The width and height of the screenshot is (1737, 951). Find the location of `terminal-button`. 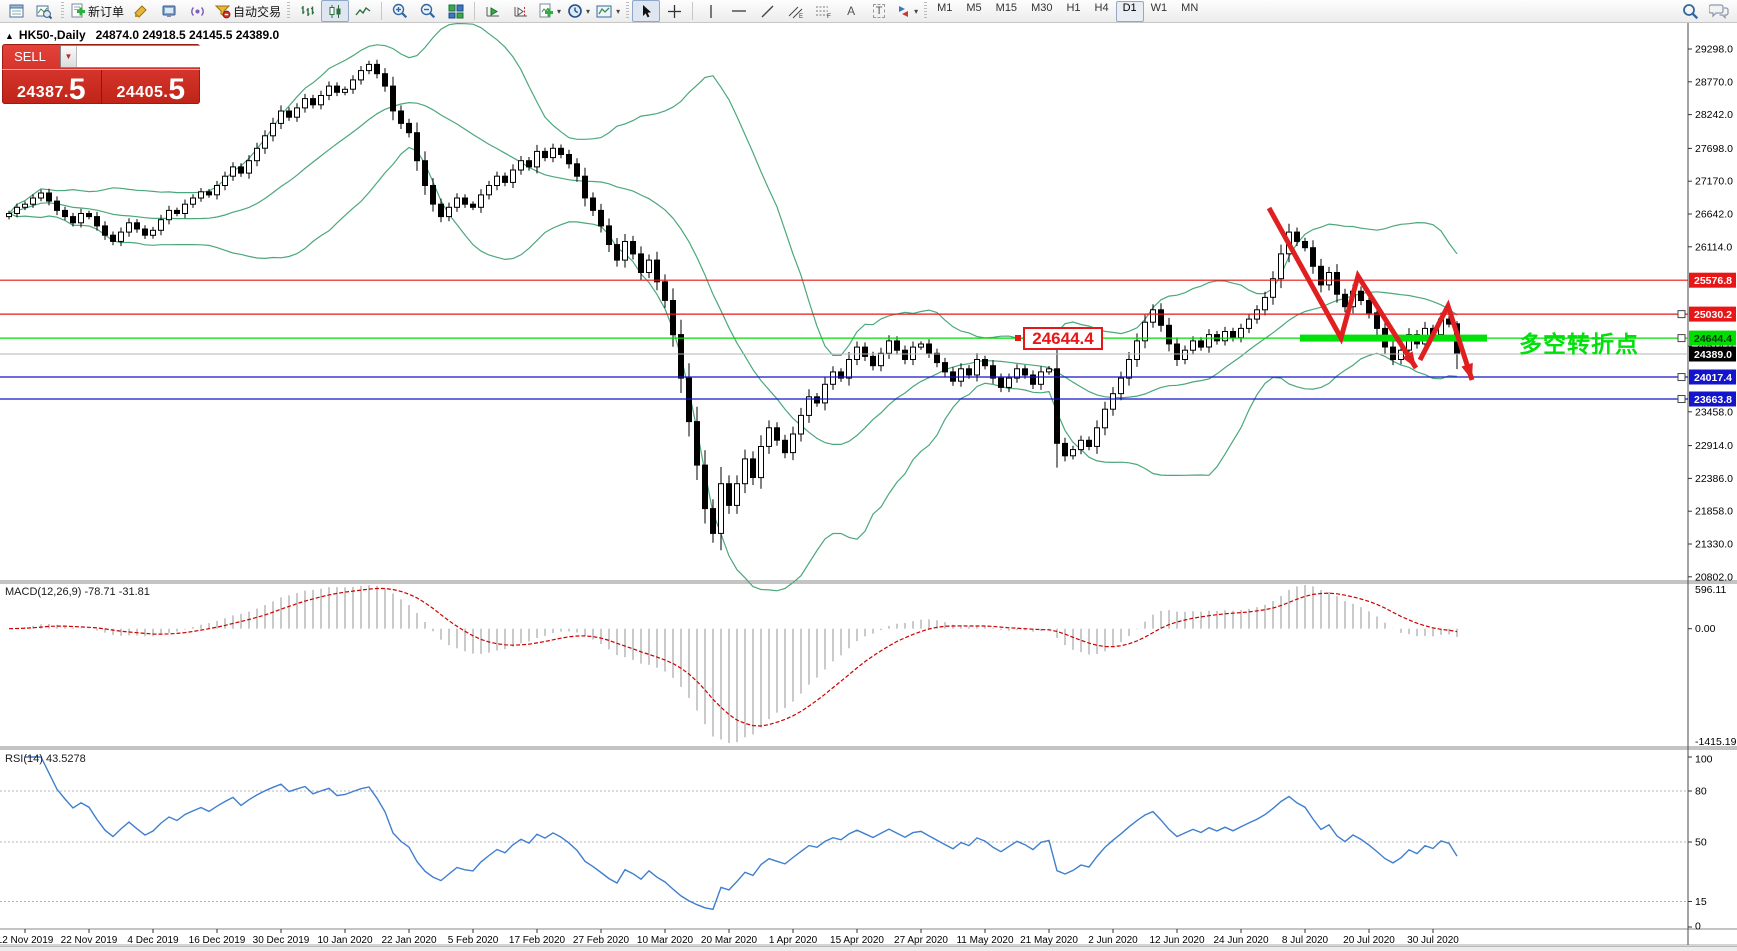

terminal-button is located at coordinates (169, 11).